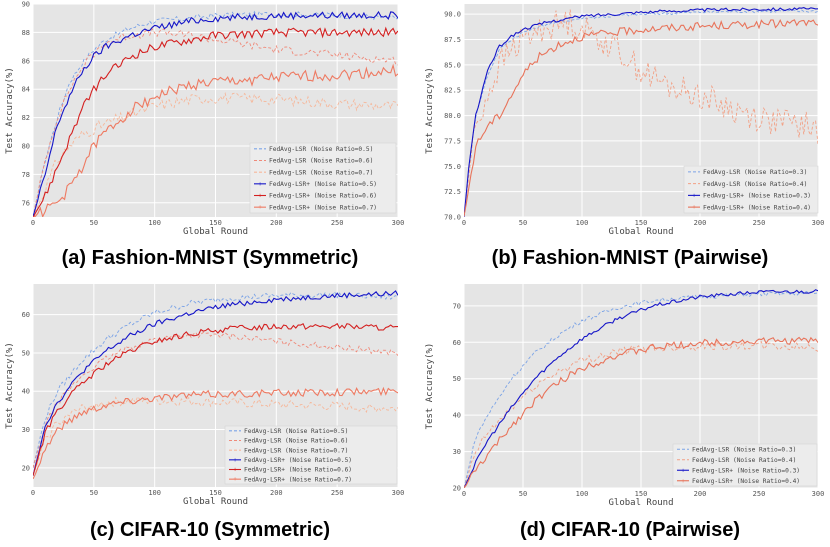  Describe the element at coordinates (457, 306) in the screenshot. I see `y-tick-label: 70` at that location.